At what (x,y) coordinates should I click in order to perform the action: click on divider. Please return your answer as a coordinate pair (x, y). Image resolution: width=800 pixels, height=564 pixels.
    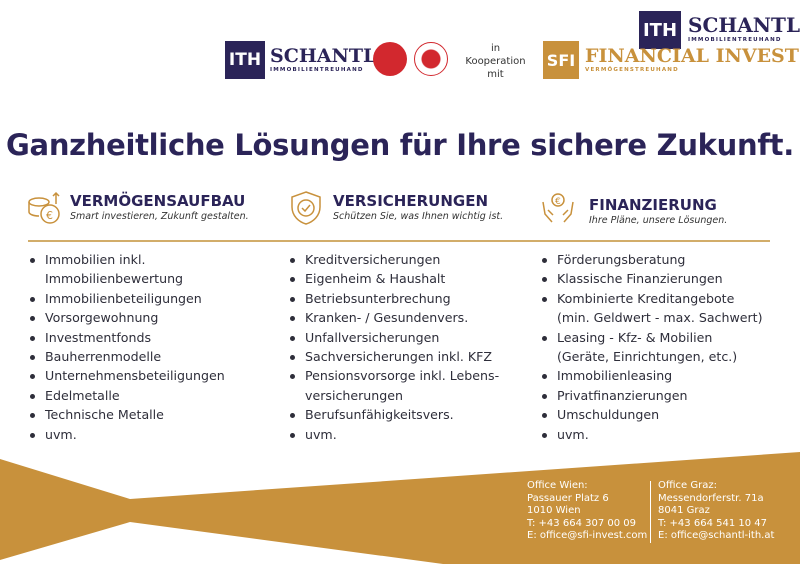
    Looking at the image, I should click on (399, 241).